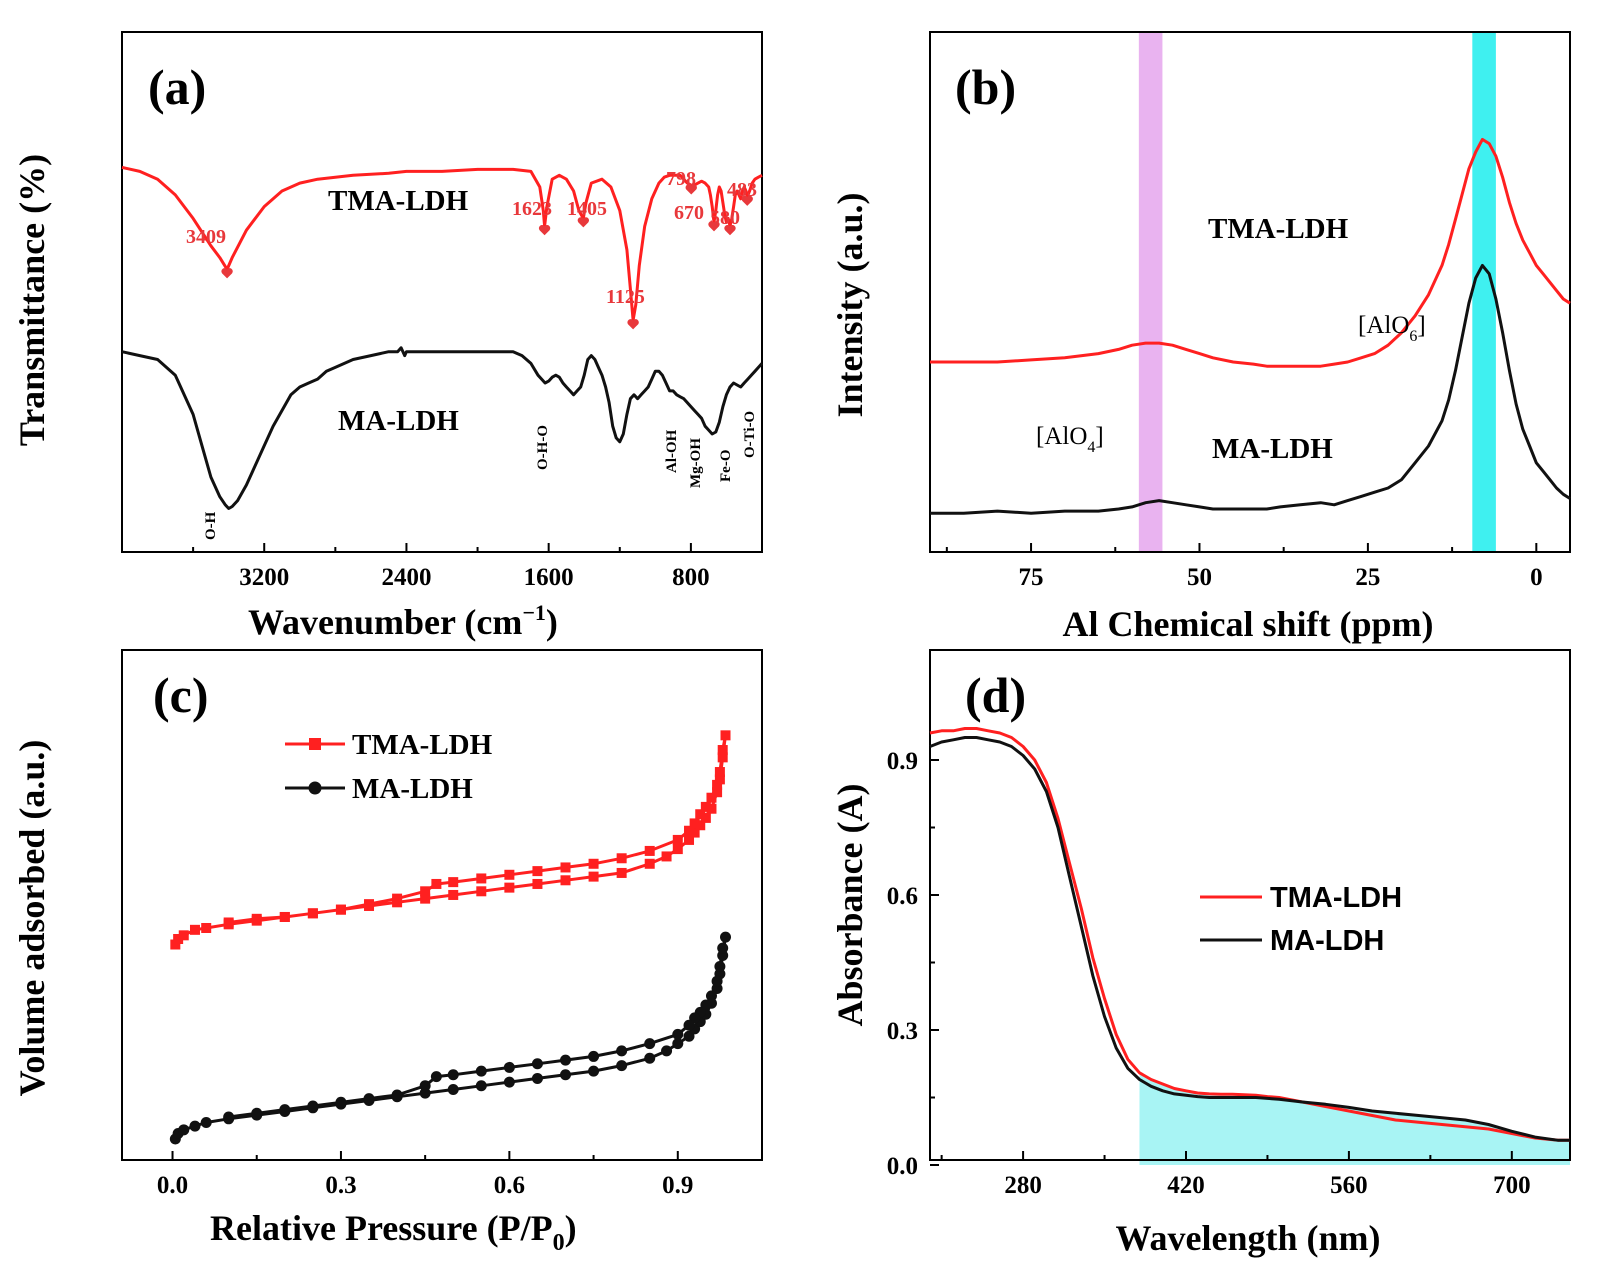 This screenshot has height=1273, width=1603. What do you see at coordinates (1278, 229) in the screenshot?
I see `panel-b-tma-label: TMA-LDH` at bounding box center [1278, 229].